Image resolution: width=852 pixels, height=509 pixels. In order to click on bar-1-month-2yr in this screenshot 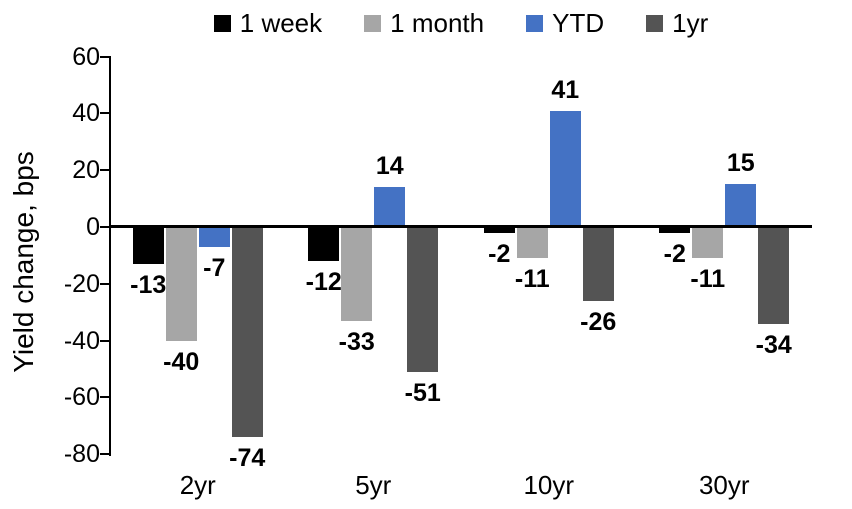, I will do `click(181, 284)`.